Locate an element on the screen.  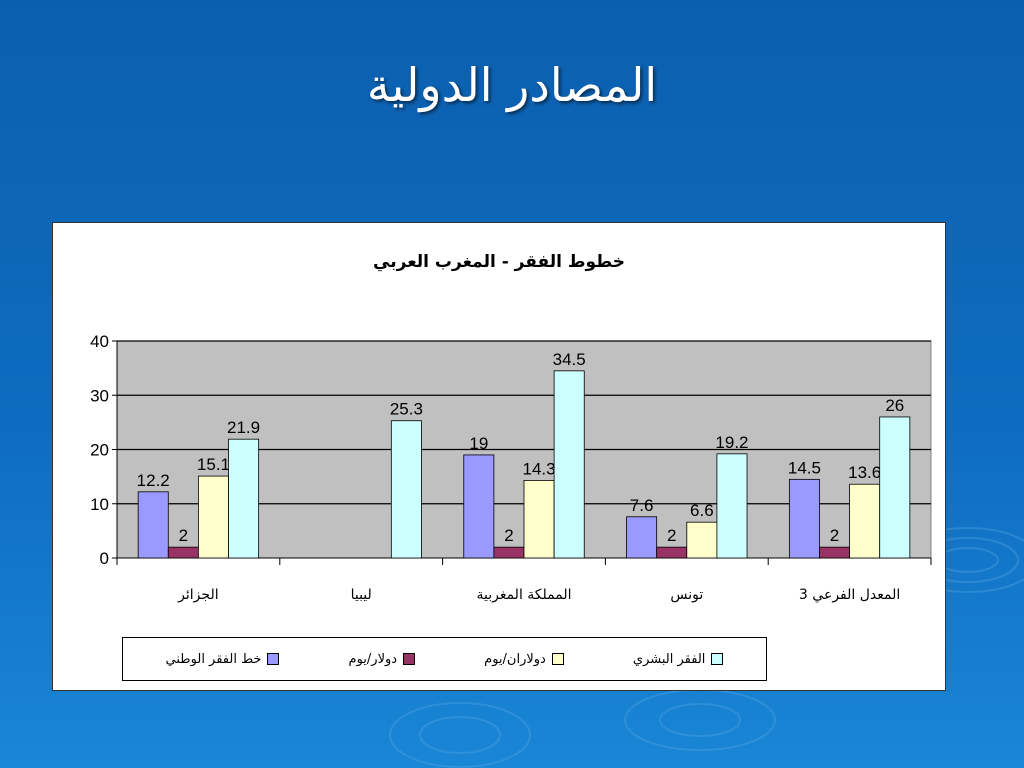
x-category-label: ليبيا is located at coordinates (361, 595).